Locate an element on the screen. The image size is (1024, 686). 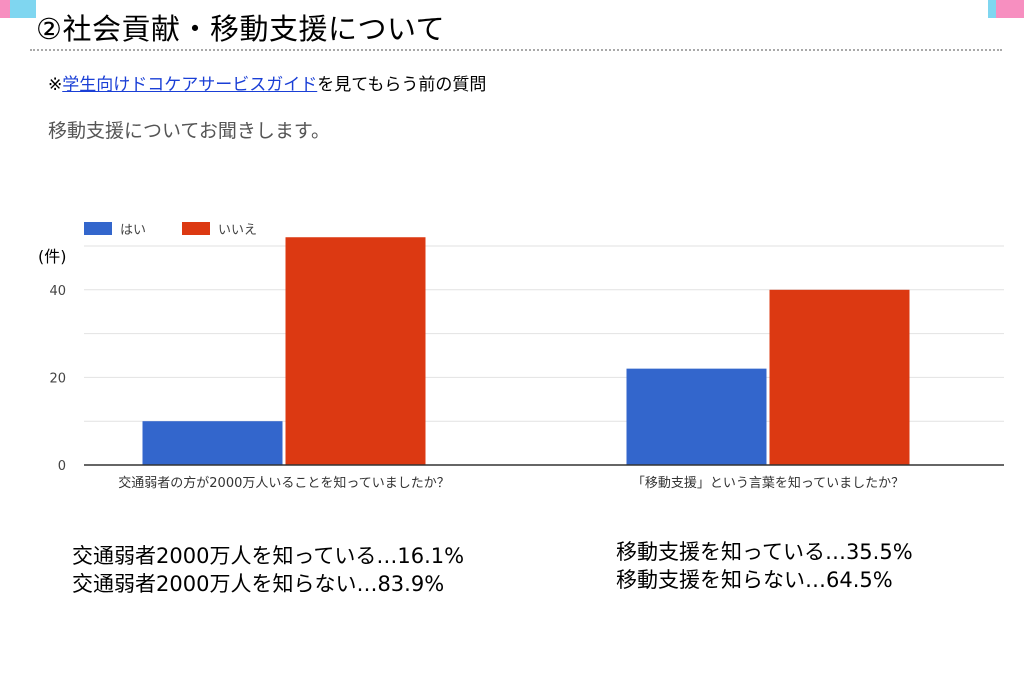
legend-label-no: いいえ is located at coordinates (237, 230).